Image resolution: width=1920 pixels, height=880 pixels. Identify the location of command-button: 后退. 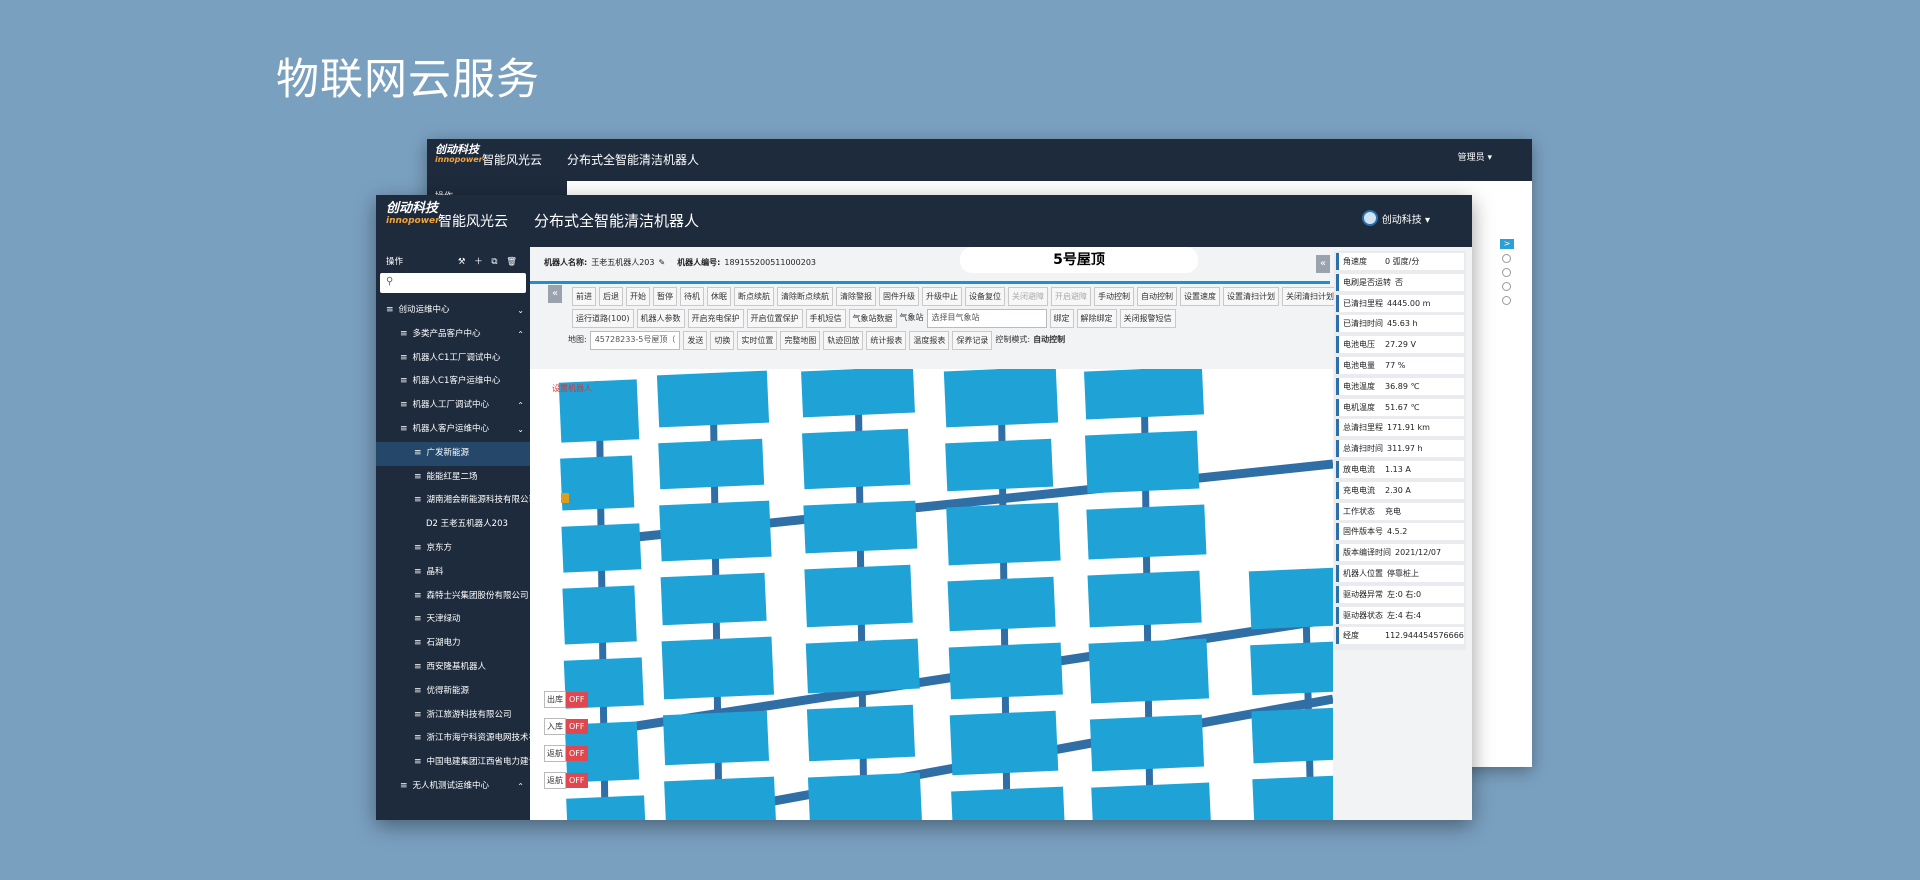
(611, 296).